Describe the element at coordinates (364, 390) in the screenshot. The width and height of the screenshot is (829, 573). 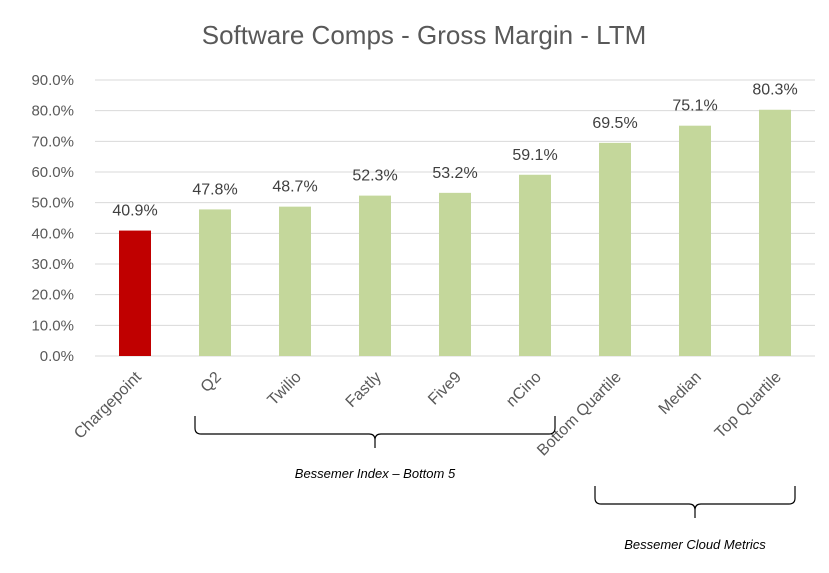
I see `category-label: Fastly` at that location.